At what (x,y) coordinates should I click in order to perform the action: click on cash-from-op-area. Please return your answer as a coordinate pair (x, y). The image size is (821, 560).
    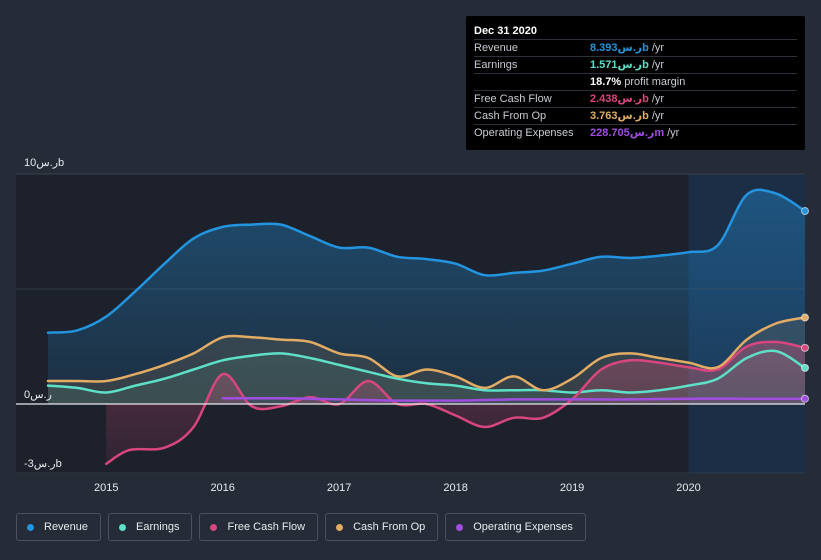
    Looking at the image, I should click on (426, 360).